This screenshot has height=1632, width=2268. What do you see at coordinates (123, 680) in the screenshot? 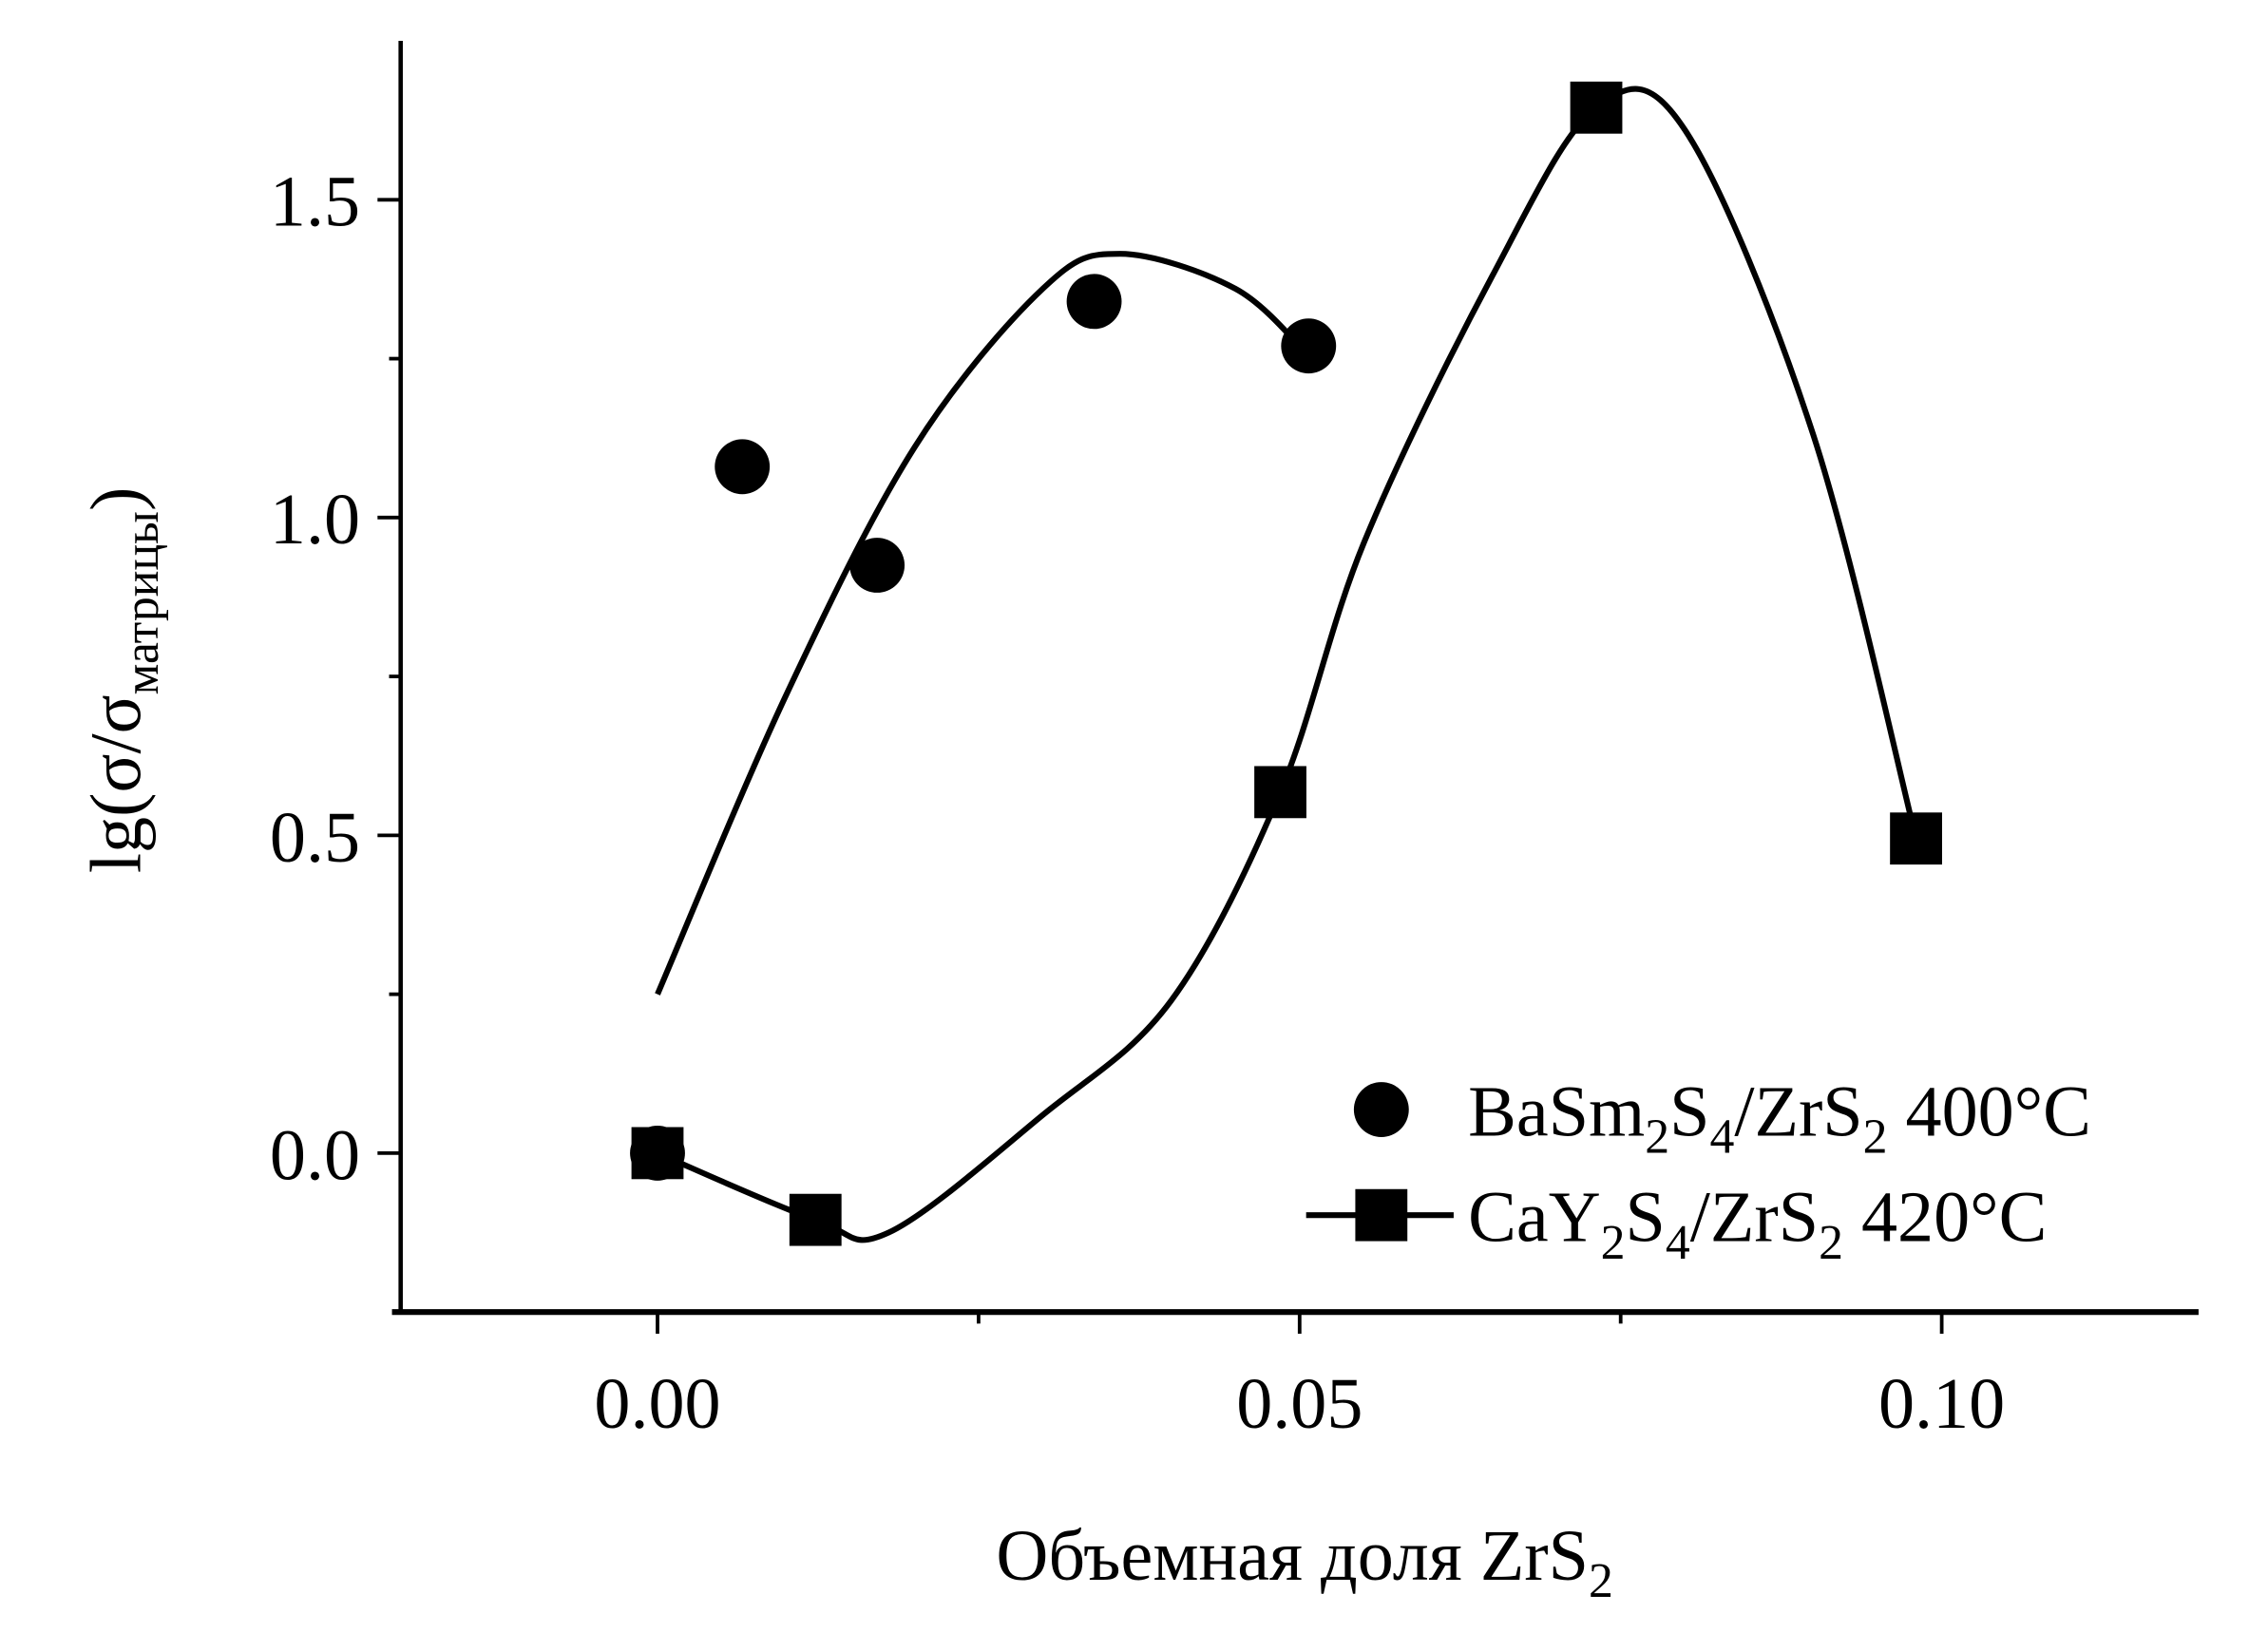
I see `y-axis-title: lg(σ/σматрицы)` at bounding box center [123, 680].